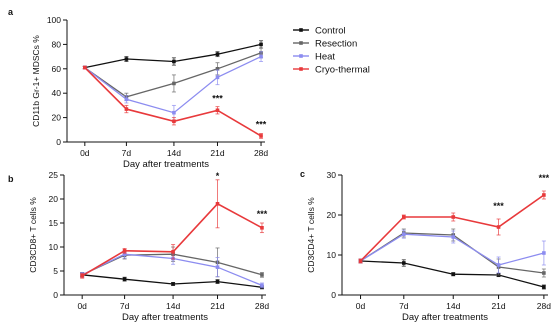 Image resolution: width=552 pixels, height=325 pixels. What do you see at coordinates (218, 176) in the screenshot?
I see `significance-label: *` at bounding box center [218, 176].